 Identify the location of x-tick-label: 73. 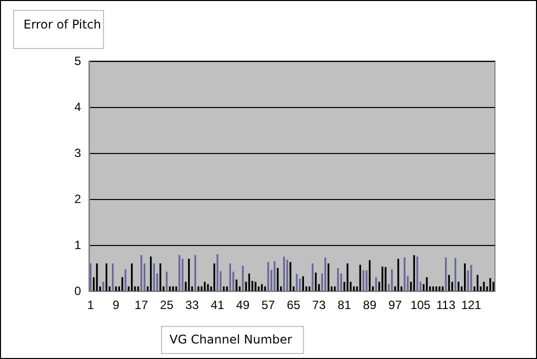
(319, 305).